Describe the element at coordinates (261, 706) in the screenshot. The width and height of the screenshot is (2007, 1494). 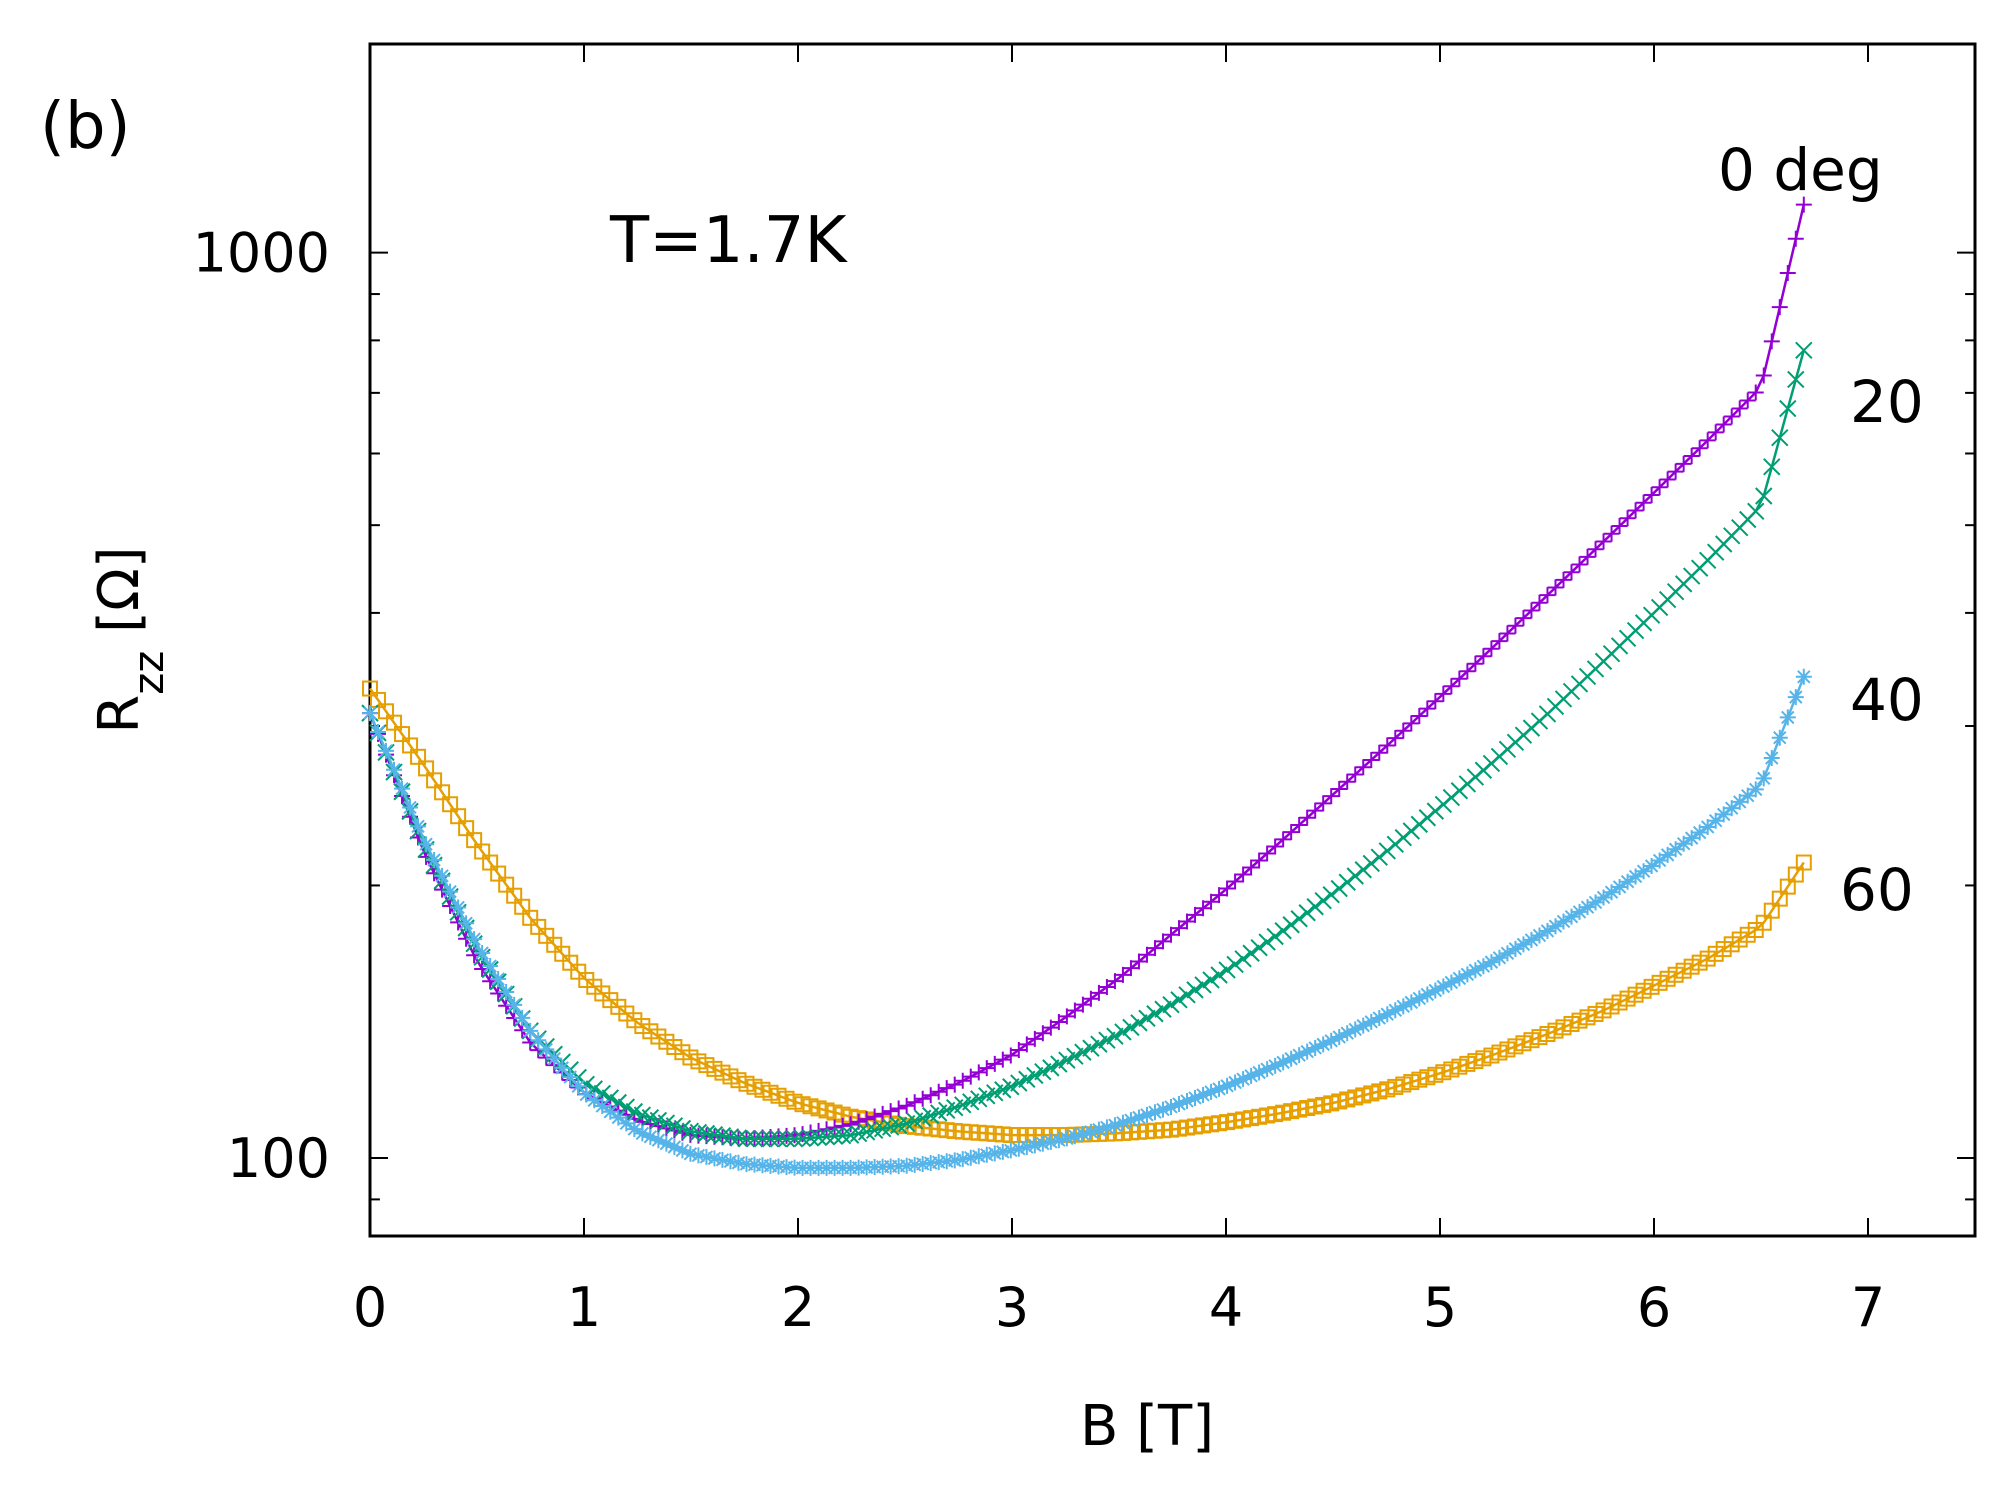
I see `y-tick-labels: 100 1000` at that location.